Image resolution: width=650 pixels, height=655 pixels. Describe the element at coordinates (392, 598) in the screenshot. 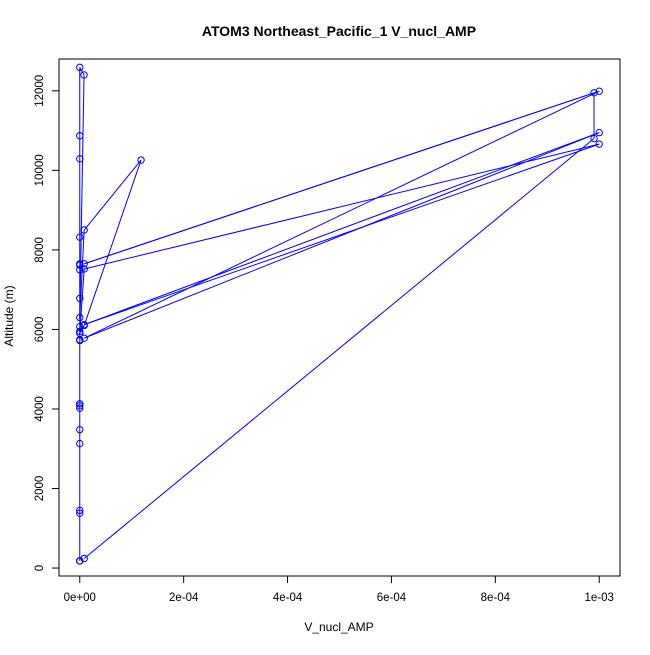

I see `x-tick-label: 6e-04` at that location.